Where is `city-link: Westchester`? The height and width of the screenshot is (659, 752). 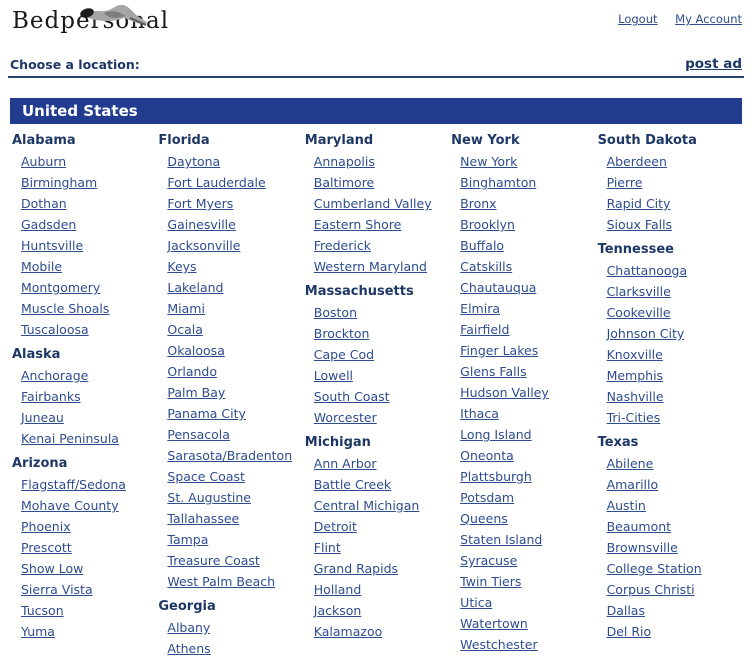 city-link: Westchester is located at coordinates (499, 644).